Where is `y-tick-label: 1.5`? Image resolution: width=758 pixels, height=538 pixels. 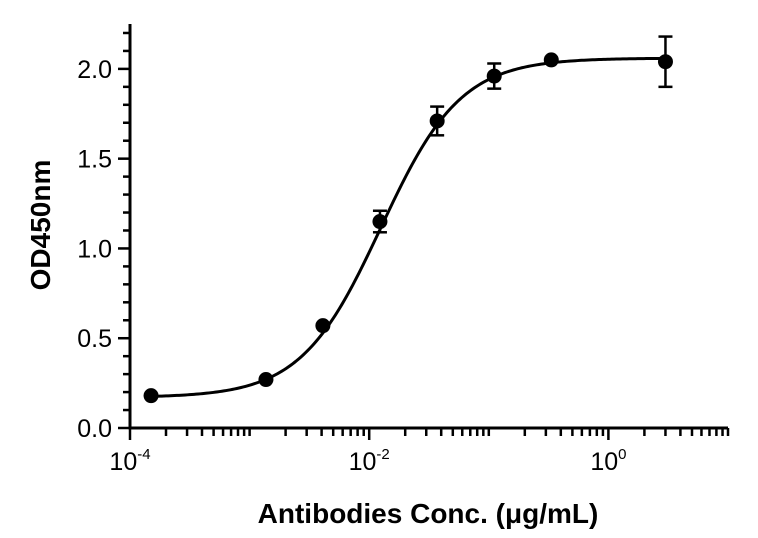 y-tick-label: 1.5 is located at coordinates (94, 160).